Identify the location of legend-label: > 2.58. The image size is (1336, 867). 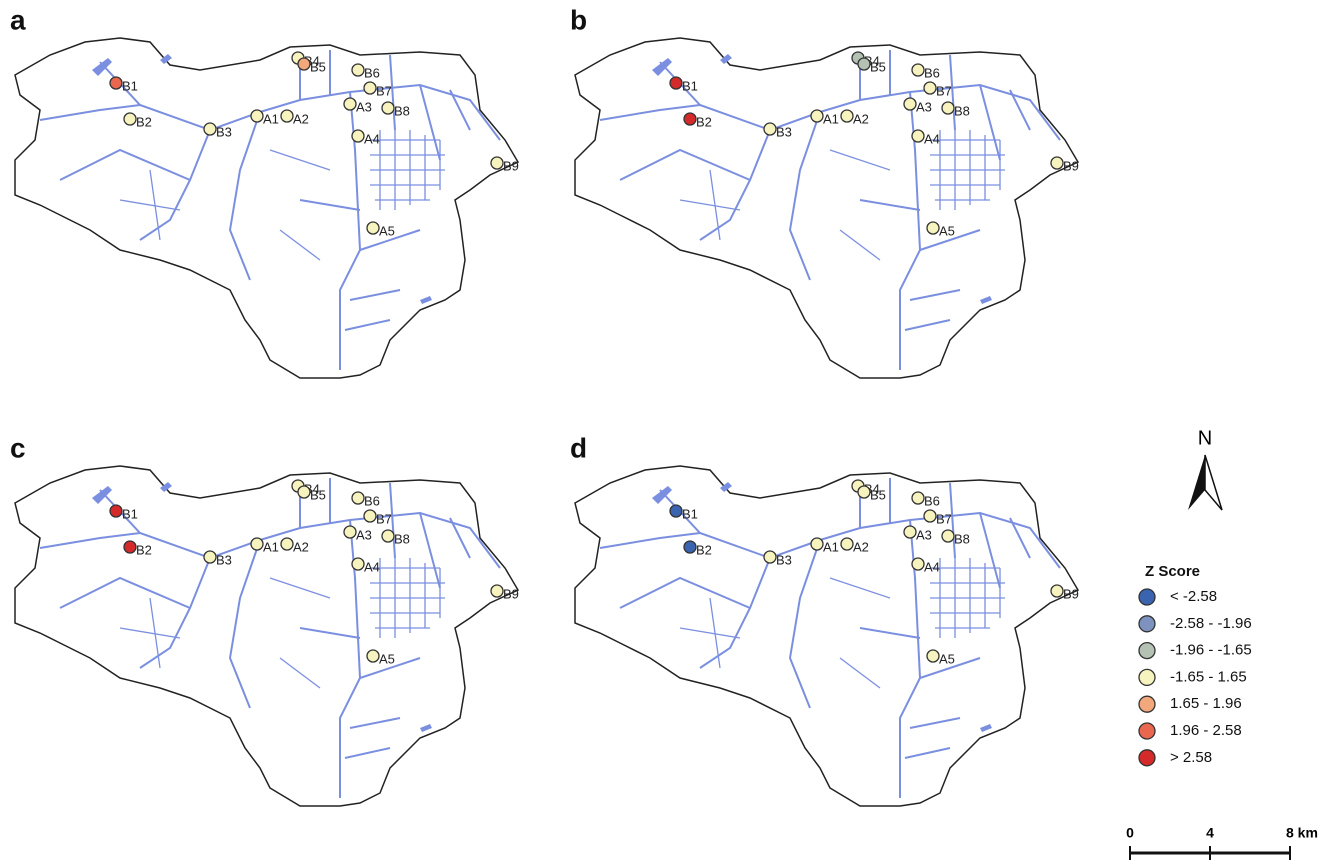
(1191, 757).